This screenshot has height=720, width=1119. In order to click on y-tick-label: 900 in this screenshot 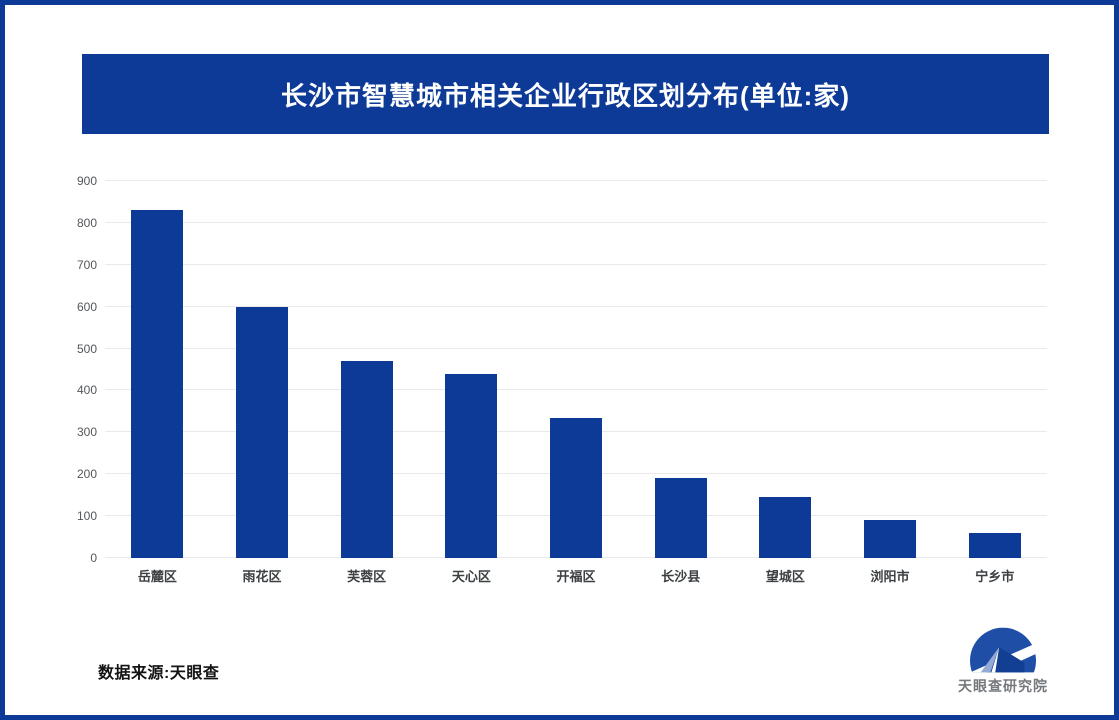, I will do `click(86, 181)`.